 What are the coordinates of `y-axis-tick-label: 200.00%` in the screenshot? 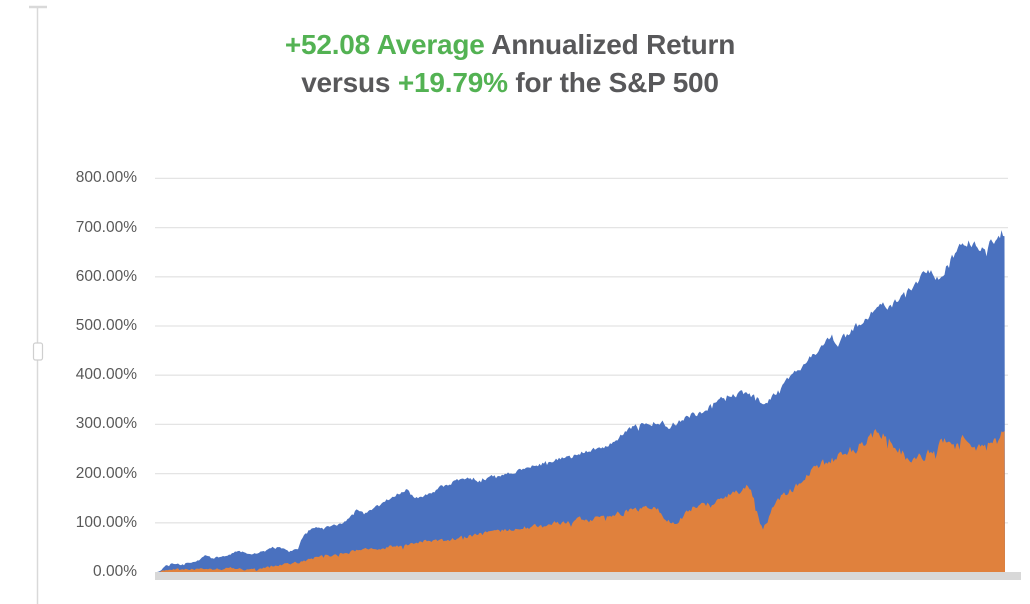 It's located at (106, 473).